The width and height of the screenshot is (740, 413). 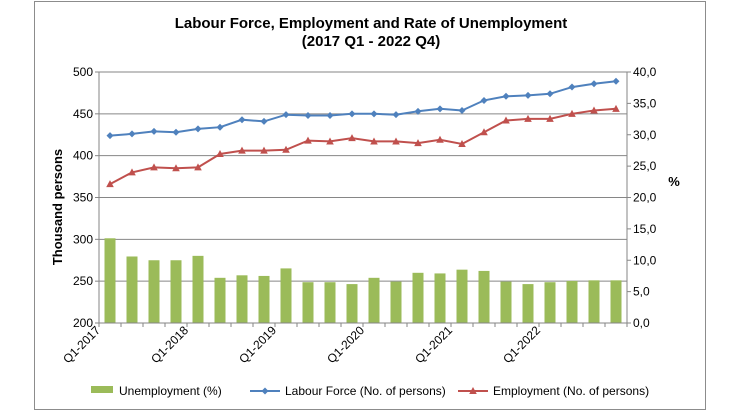 I want to click on legend-marker-employment, so click(x=473, y=390).